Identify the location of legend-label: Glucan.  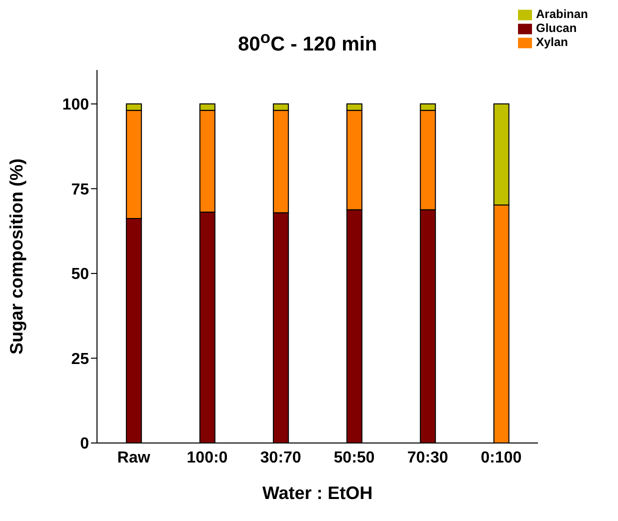
(556, 28).